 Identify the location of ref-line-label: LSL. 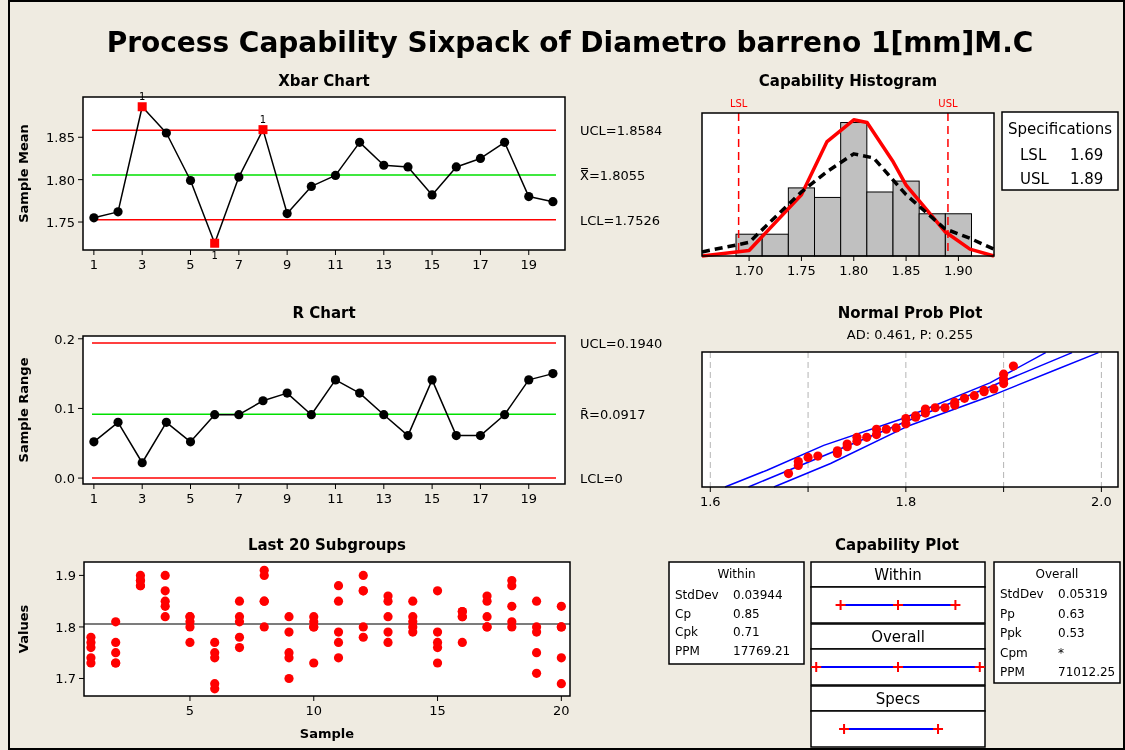
(738, 103).